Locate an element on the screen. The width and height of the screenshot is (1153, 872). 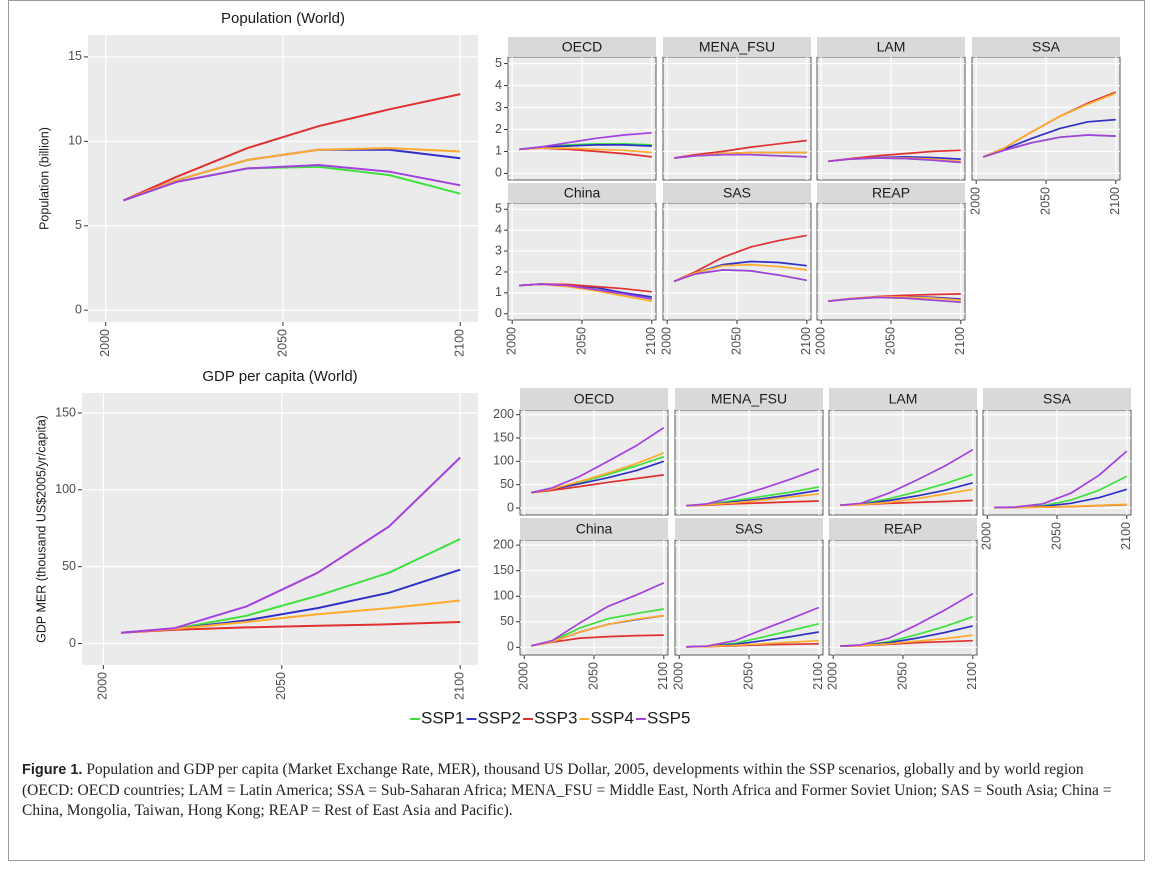
chart-title: GDP per capita (World) is located at coordinates (279, 376).